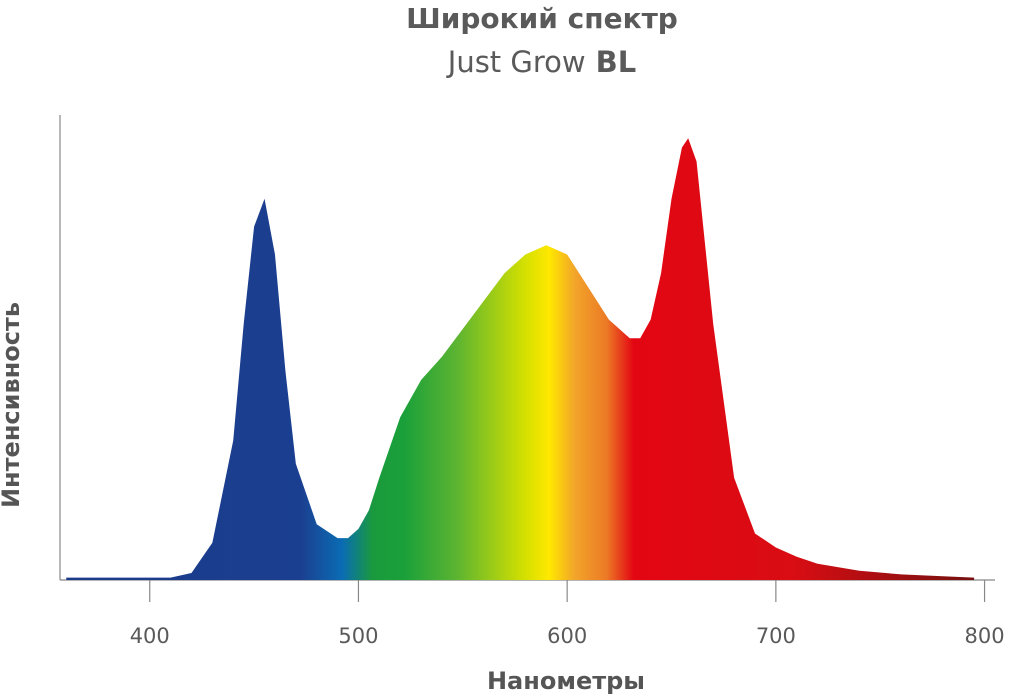  What do you see at coordinates (985, 636) in the screenshot?
I see `x-tick-label: 800` at bounding box center [985, 636].